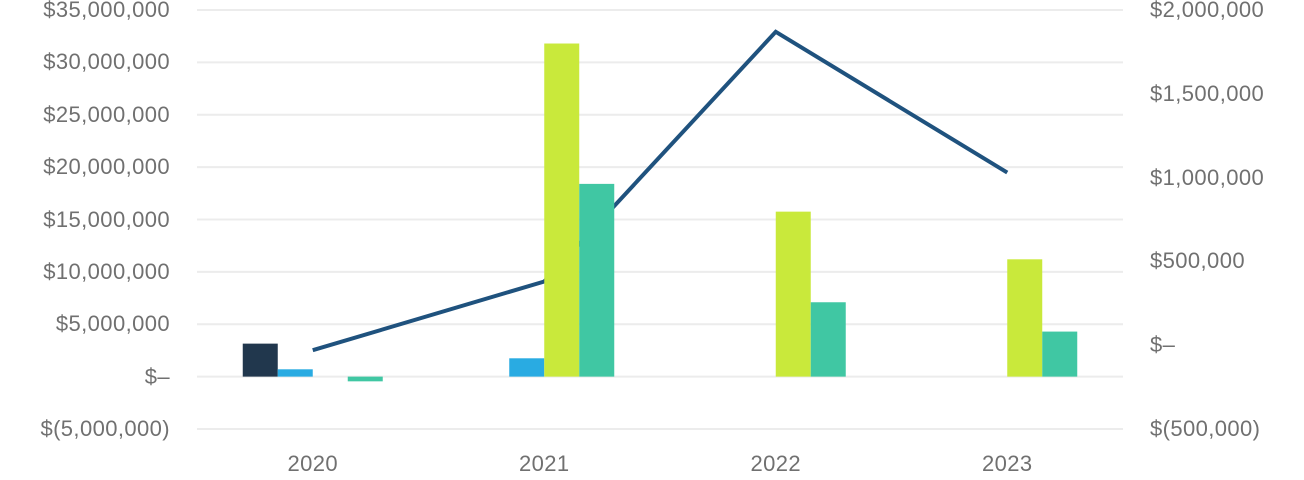 This screenshot has height=480, width=1304. I want to click on bar-lime-bars-2023, so click(1025, 318).